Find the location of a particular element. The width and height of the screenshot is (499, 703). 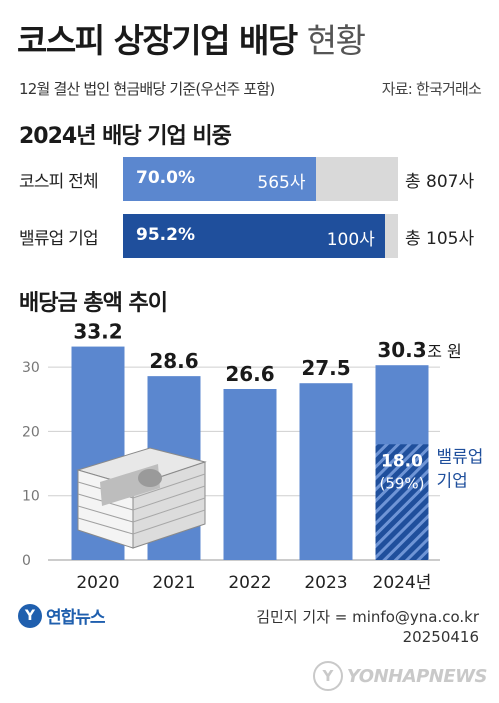

unit-label: 조 원 is located at coordinates (444, 351).